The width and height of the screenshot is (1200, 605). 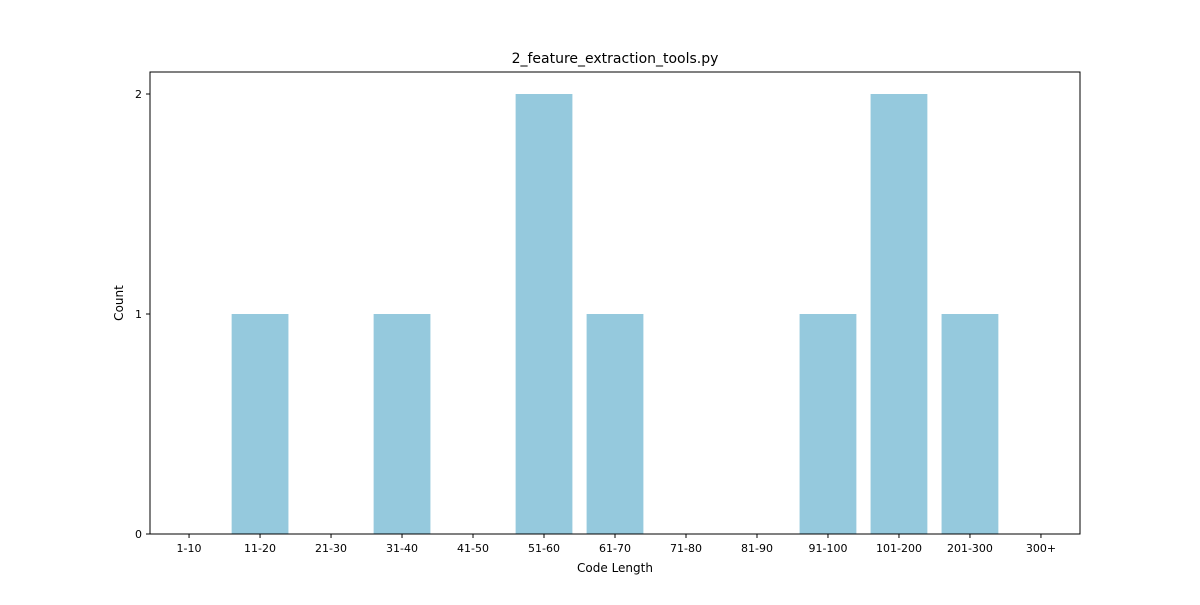 What do you see at coordinates (189, 548) in the screenshot?
I see `x-tick-label: 1-10` at bounding box center [189, 548].